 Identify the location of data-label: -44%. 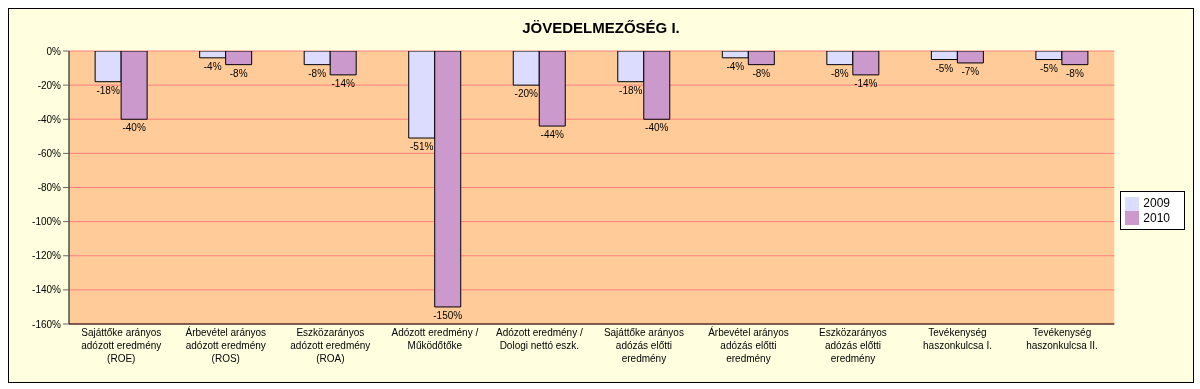
(552, 135).